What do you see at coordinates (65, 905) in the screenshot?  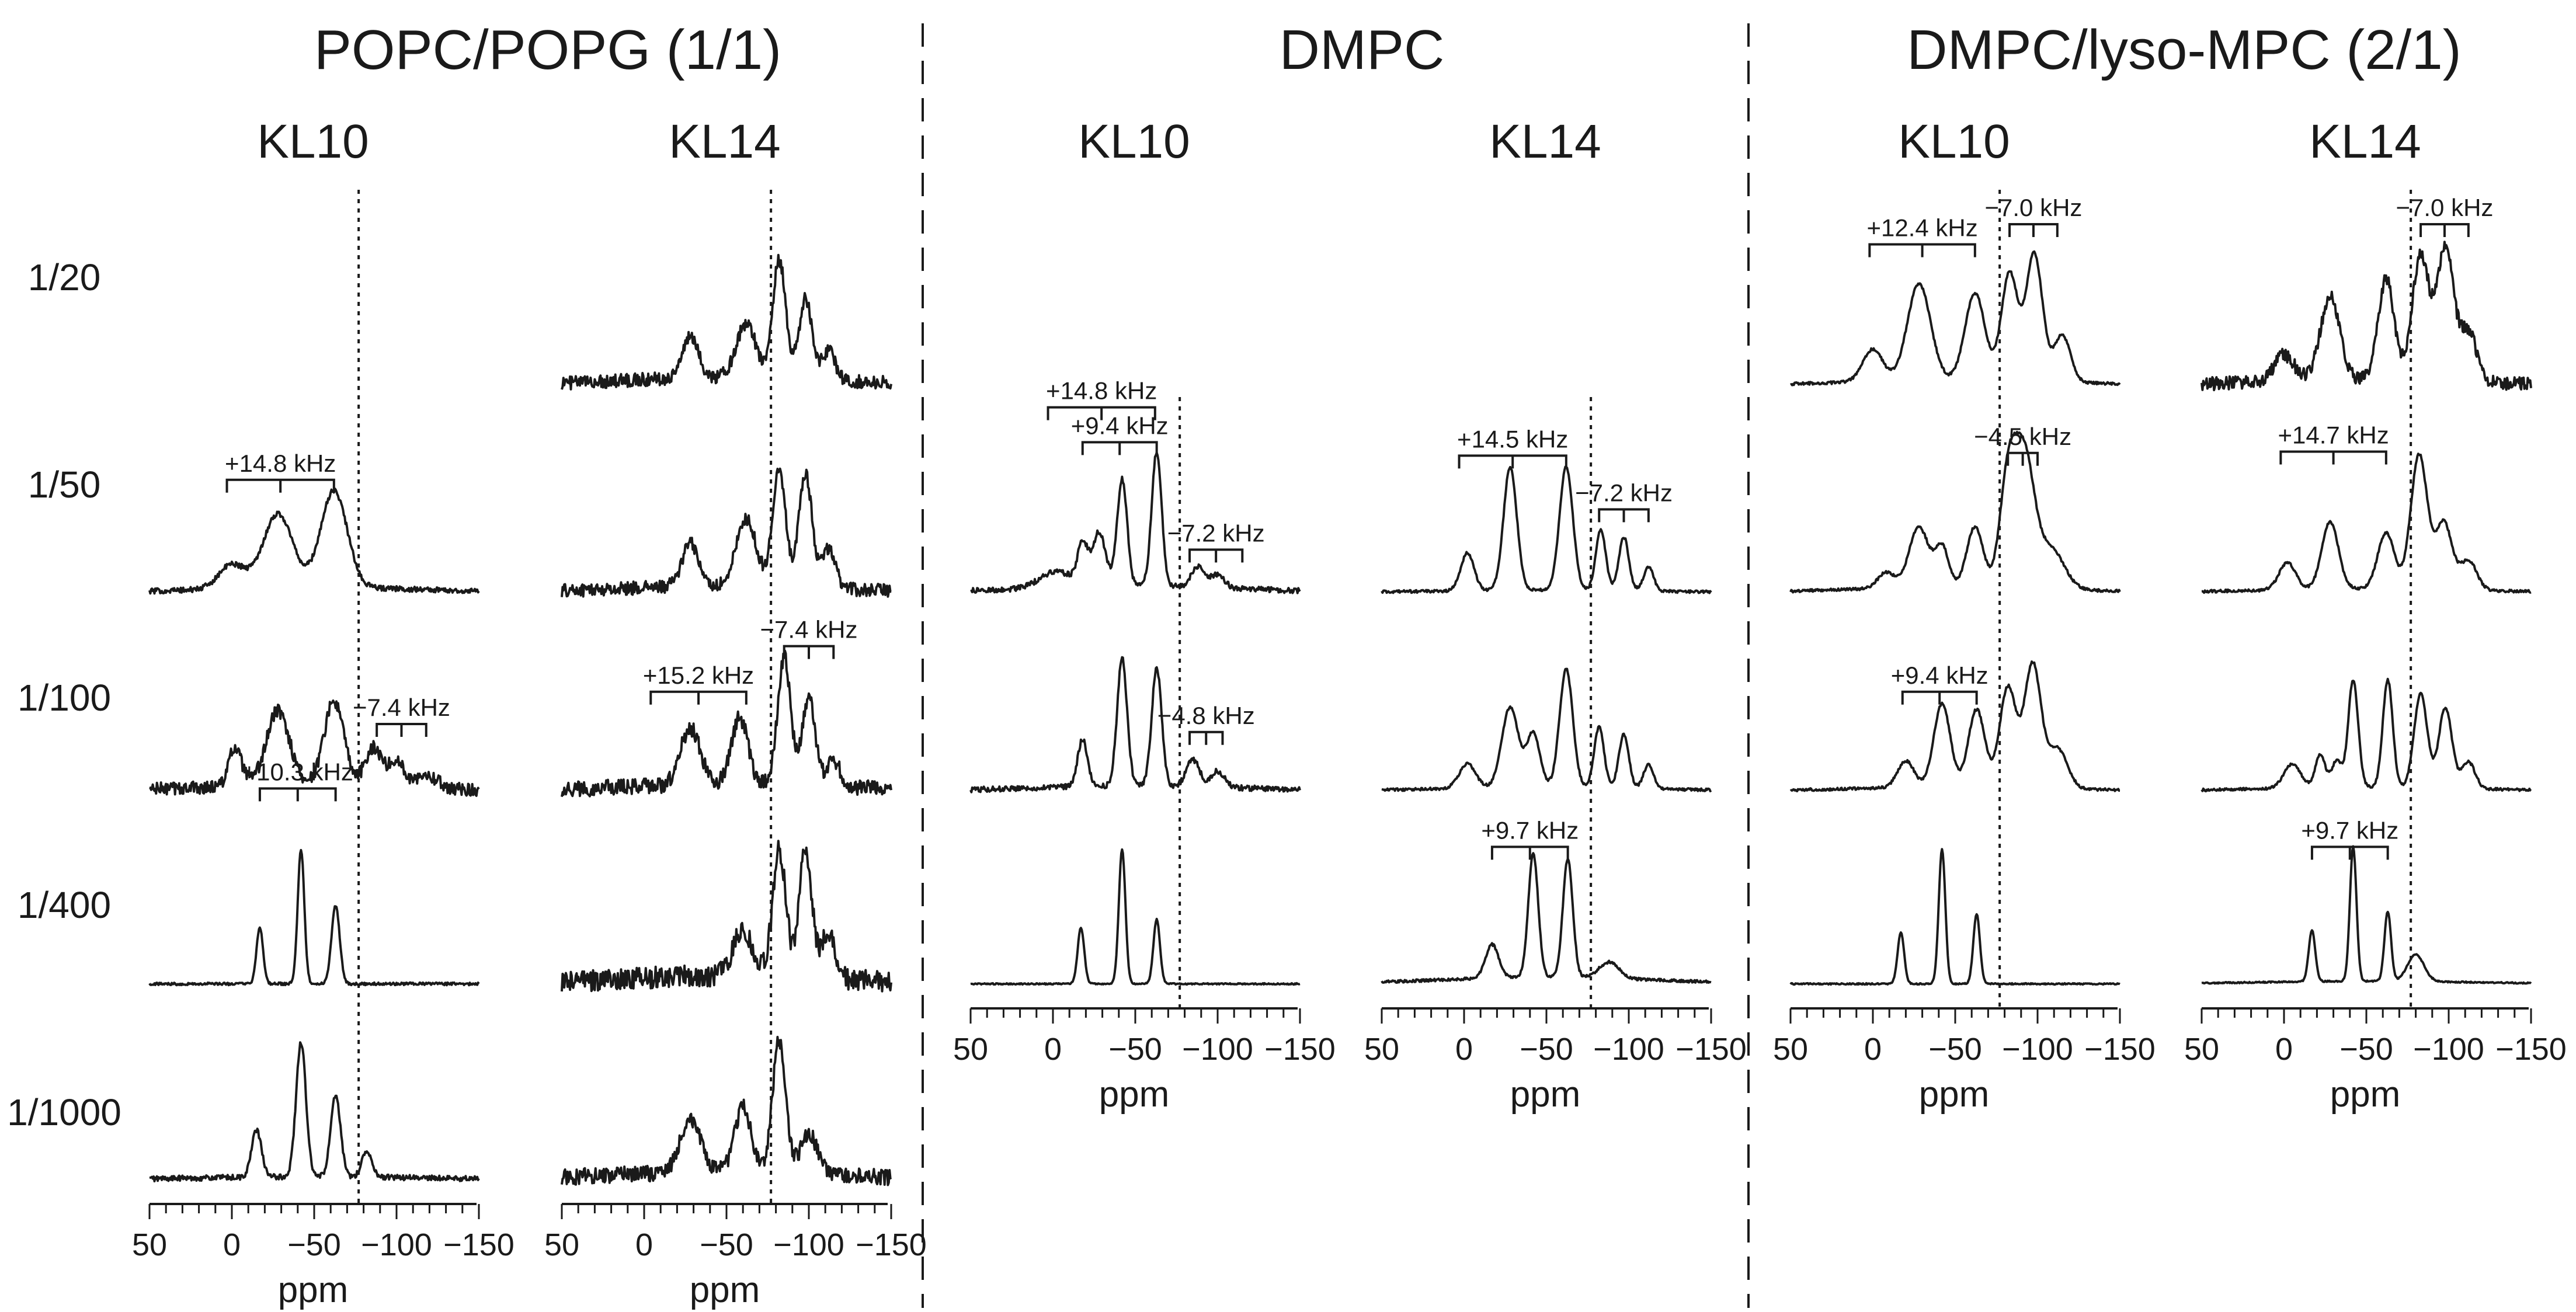 I see `row-label: 1/400` at bounding box center [65, 905].